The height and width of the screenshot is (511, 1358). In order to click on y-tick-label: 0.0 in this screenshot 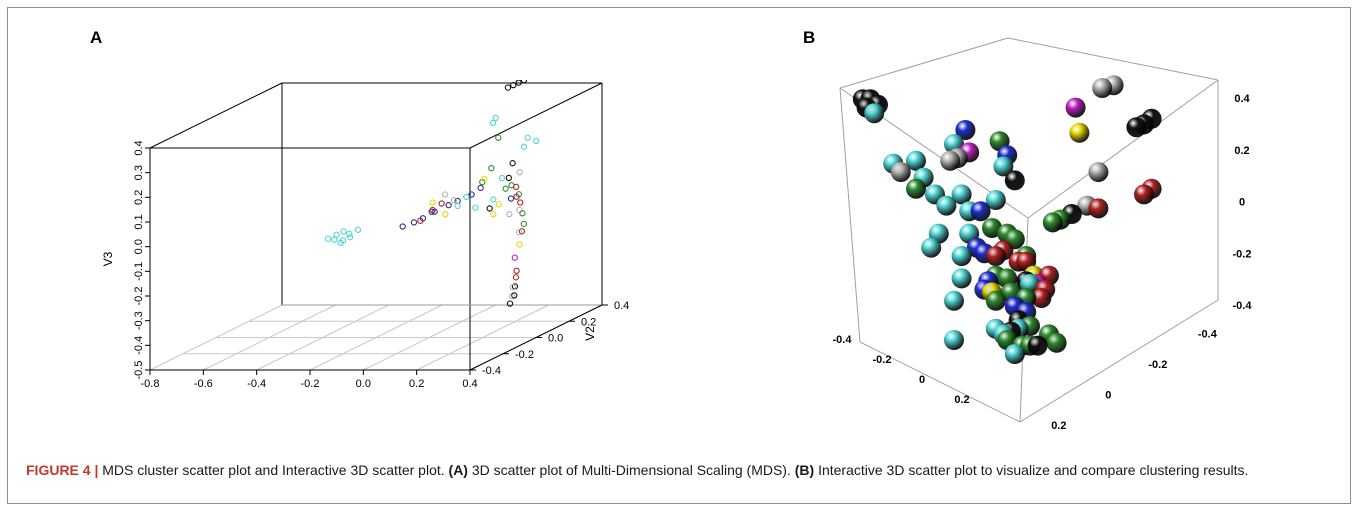, I will do `click(555, 339)`.